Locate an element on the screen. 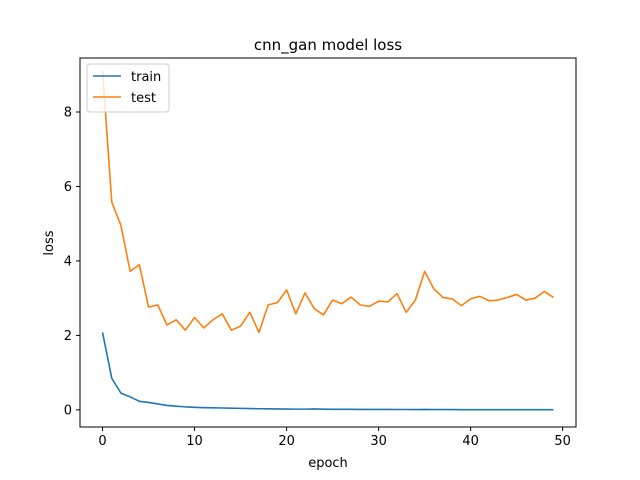 This screenshot has width=640, height=480. y-tick-label: 0 is located at coordinates (68, 410).